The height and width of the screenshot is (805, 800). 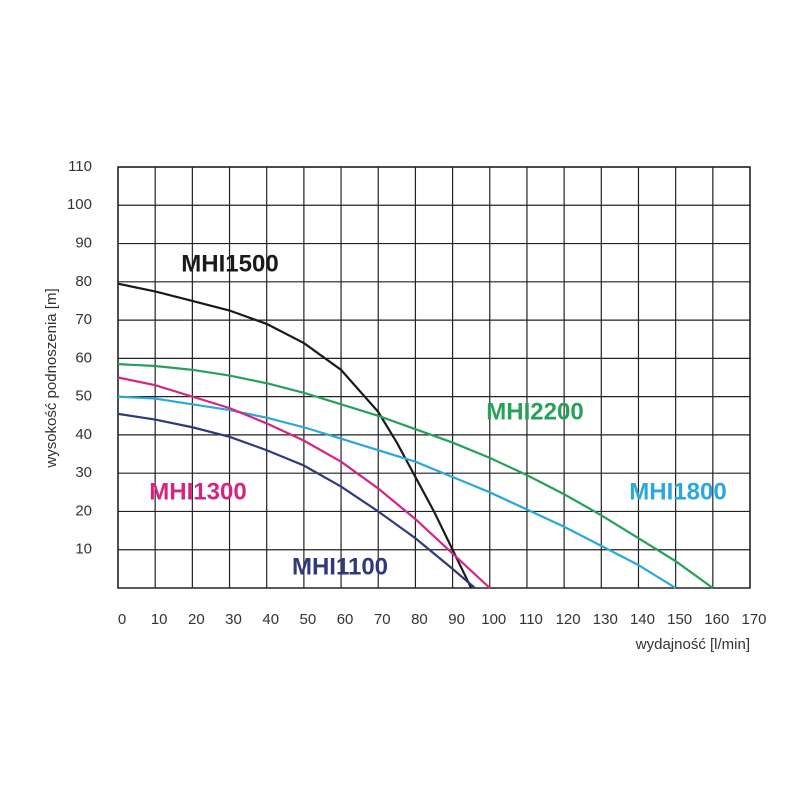 What do you see at coordinates (677, 491) in the screenshot?
I see `series-label: MHI1800` at bounding box center [677, 491].